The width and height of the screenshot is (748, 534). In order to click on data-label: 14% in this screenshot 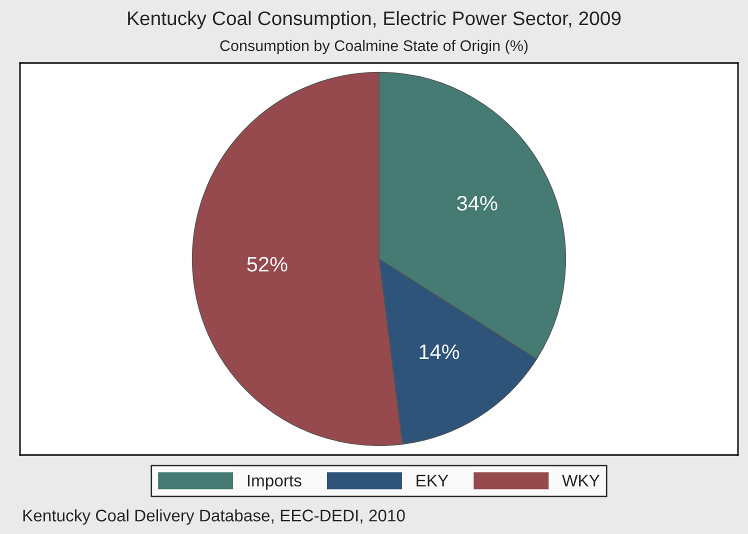, I will do `click(440, 352)`.